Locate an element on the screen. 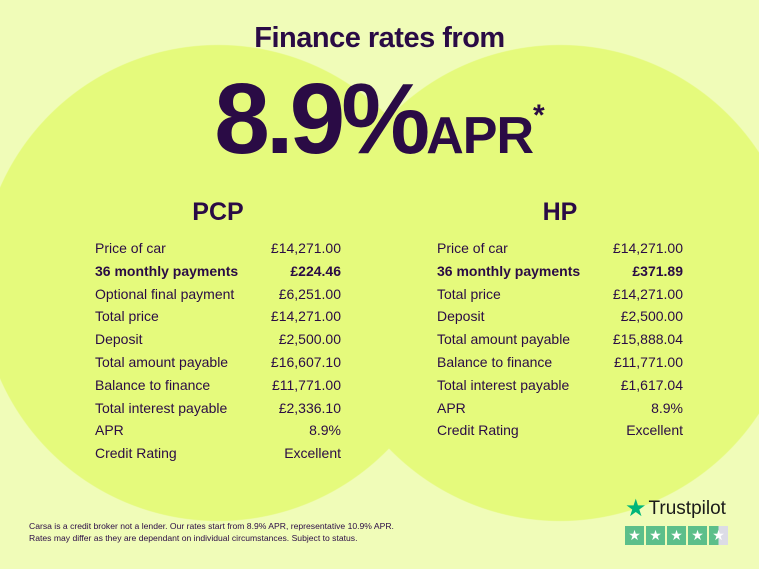 The image size is (759, 569). row-value: £224.46 is located at coordinates (315, 270).